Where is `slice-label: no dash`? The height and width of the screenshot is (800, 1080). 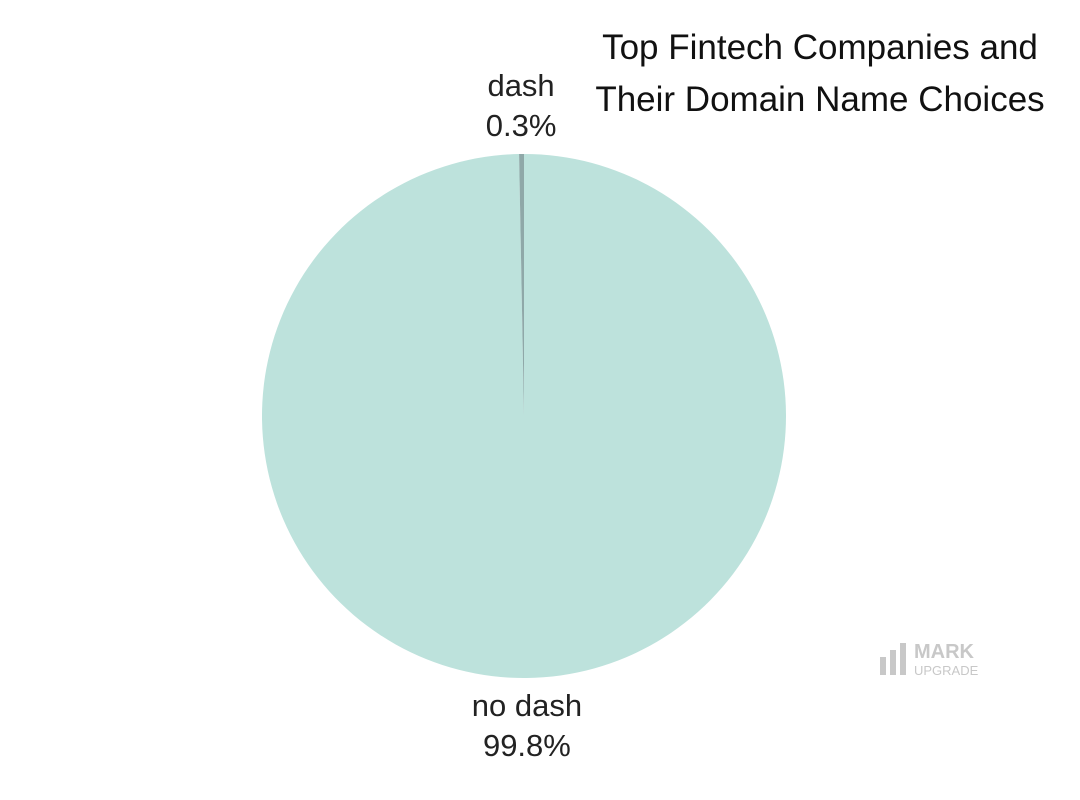
slice-label: no dash is located at coordinates (527, 705).